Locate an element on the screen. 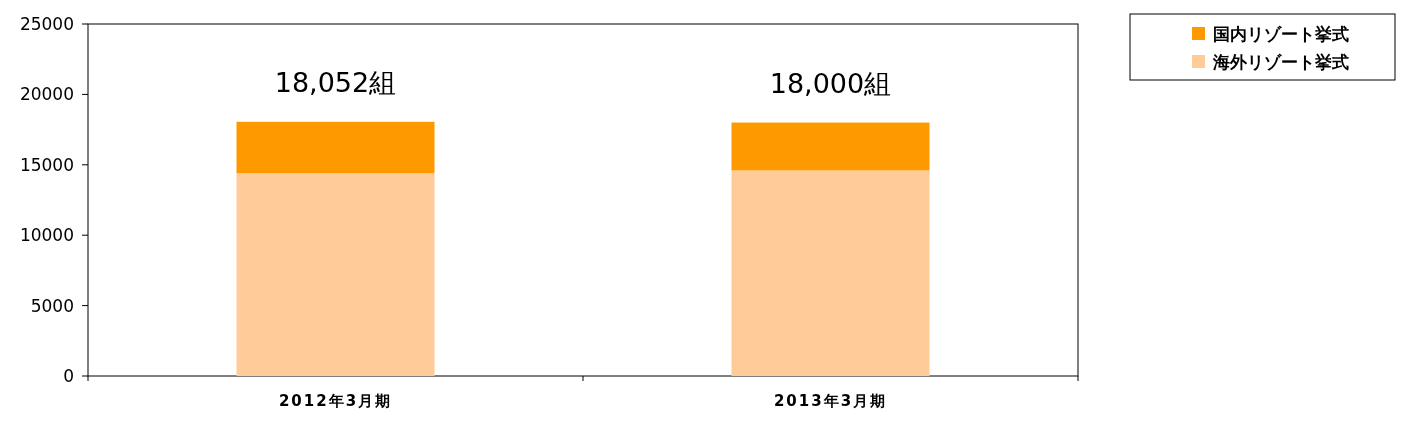 The width and height of the screenshot is (1408, 423). y-tick-label: 5000 is located at coordinates (52, 305).